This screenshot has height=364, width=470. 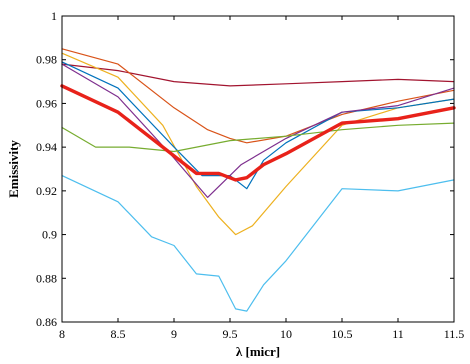 What do you see at coordinates (118, 334) in the screenshot?
I see `x-tick-label: 8.5` at bounding box center [118, 334].